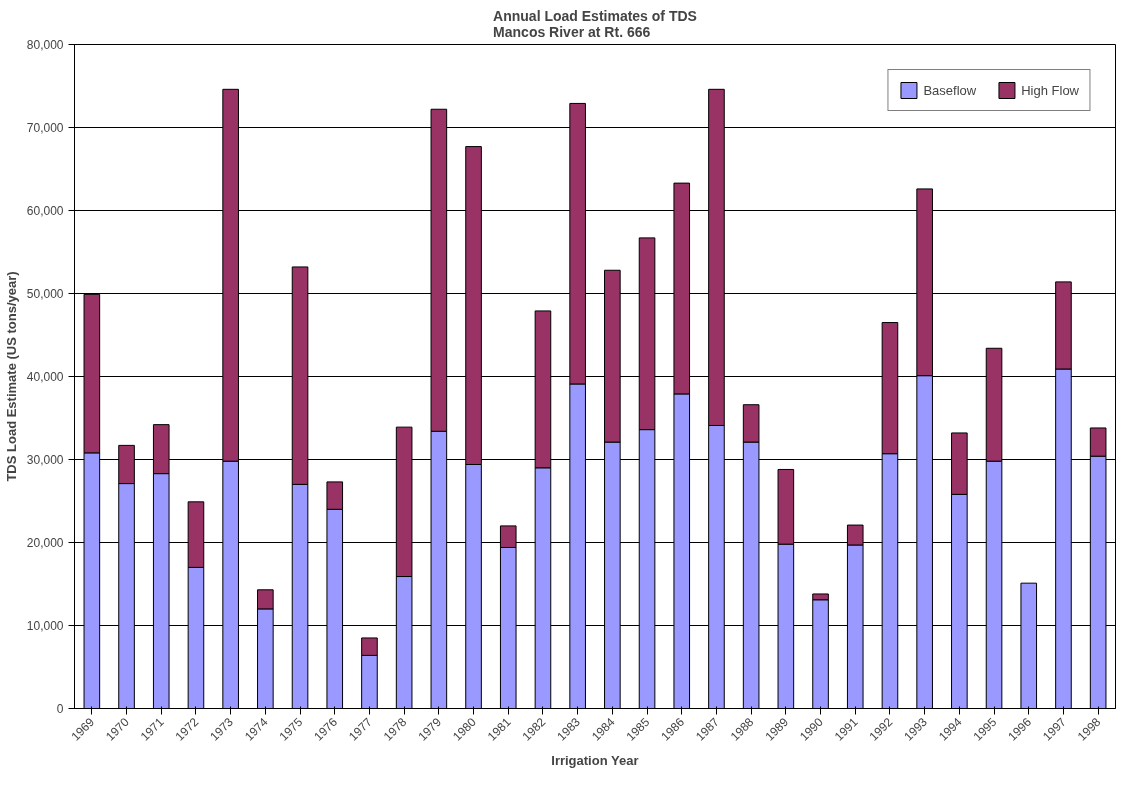 The width and height of the screenshot is (1135, 788). I want to click on y-tick-label: 60,000, so click(45, 211).